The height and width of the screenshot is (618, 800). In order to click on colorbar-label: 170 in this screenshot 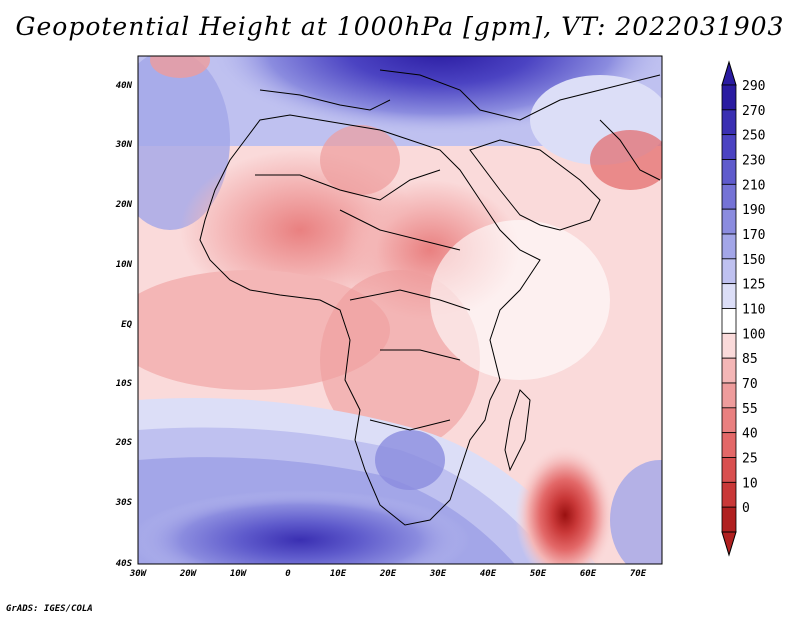, I will do `click(753, 235)`.